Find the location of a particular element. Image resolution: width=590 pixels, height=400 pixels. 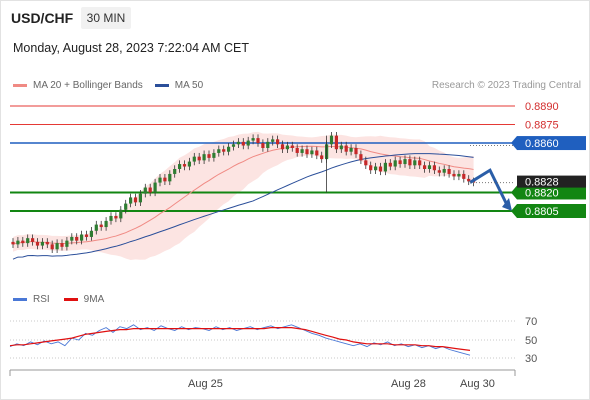

rsi-legend: RSI 9MA is located at coordinates (58, 299).